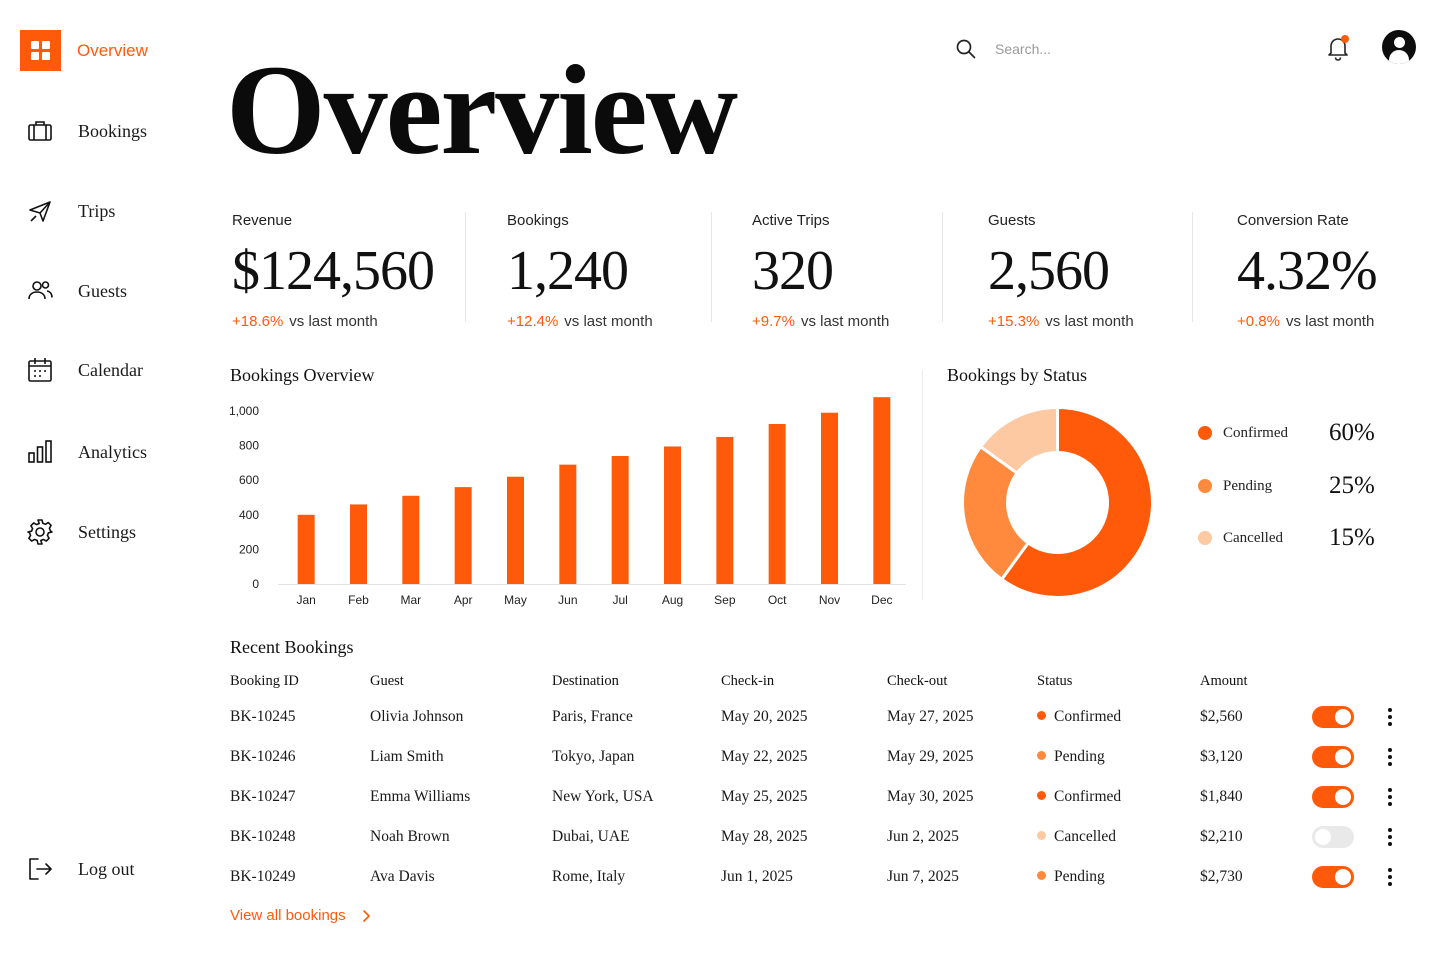 This screenshot has height=960, width=1440. Describe the element at coordinates (40, 131) in the screenshot. I see `briefcase-icon` at that location.